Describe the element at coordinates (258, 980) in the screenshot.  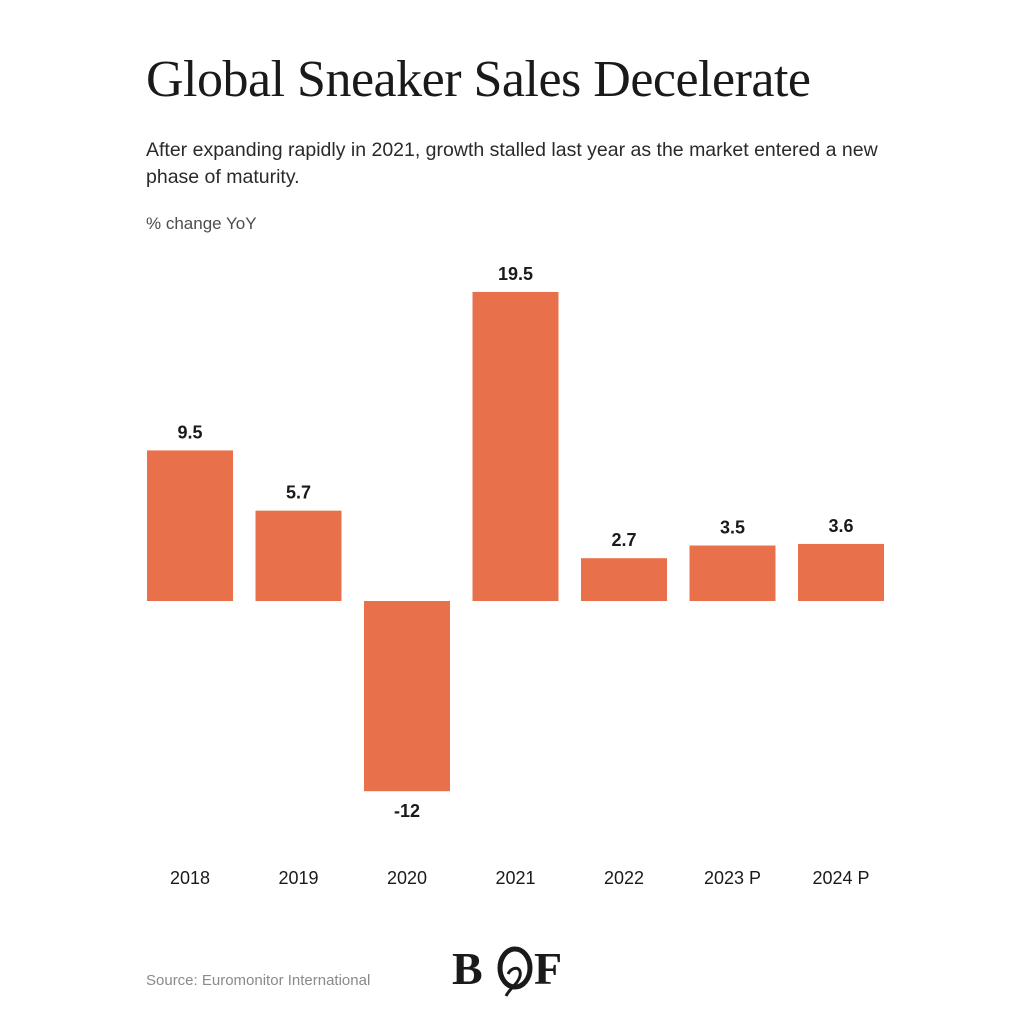
I see `source-note: Source: Euromonitor International` at that location.